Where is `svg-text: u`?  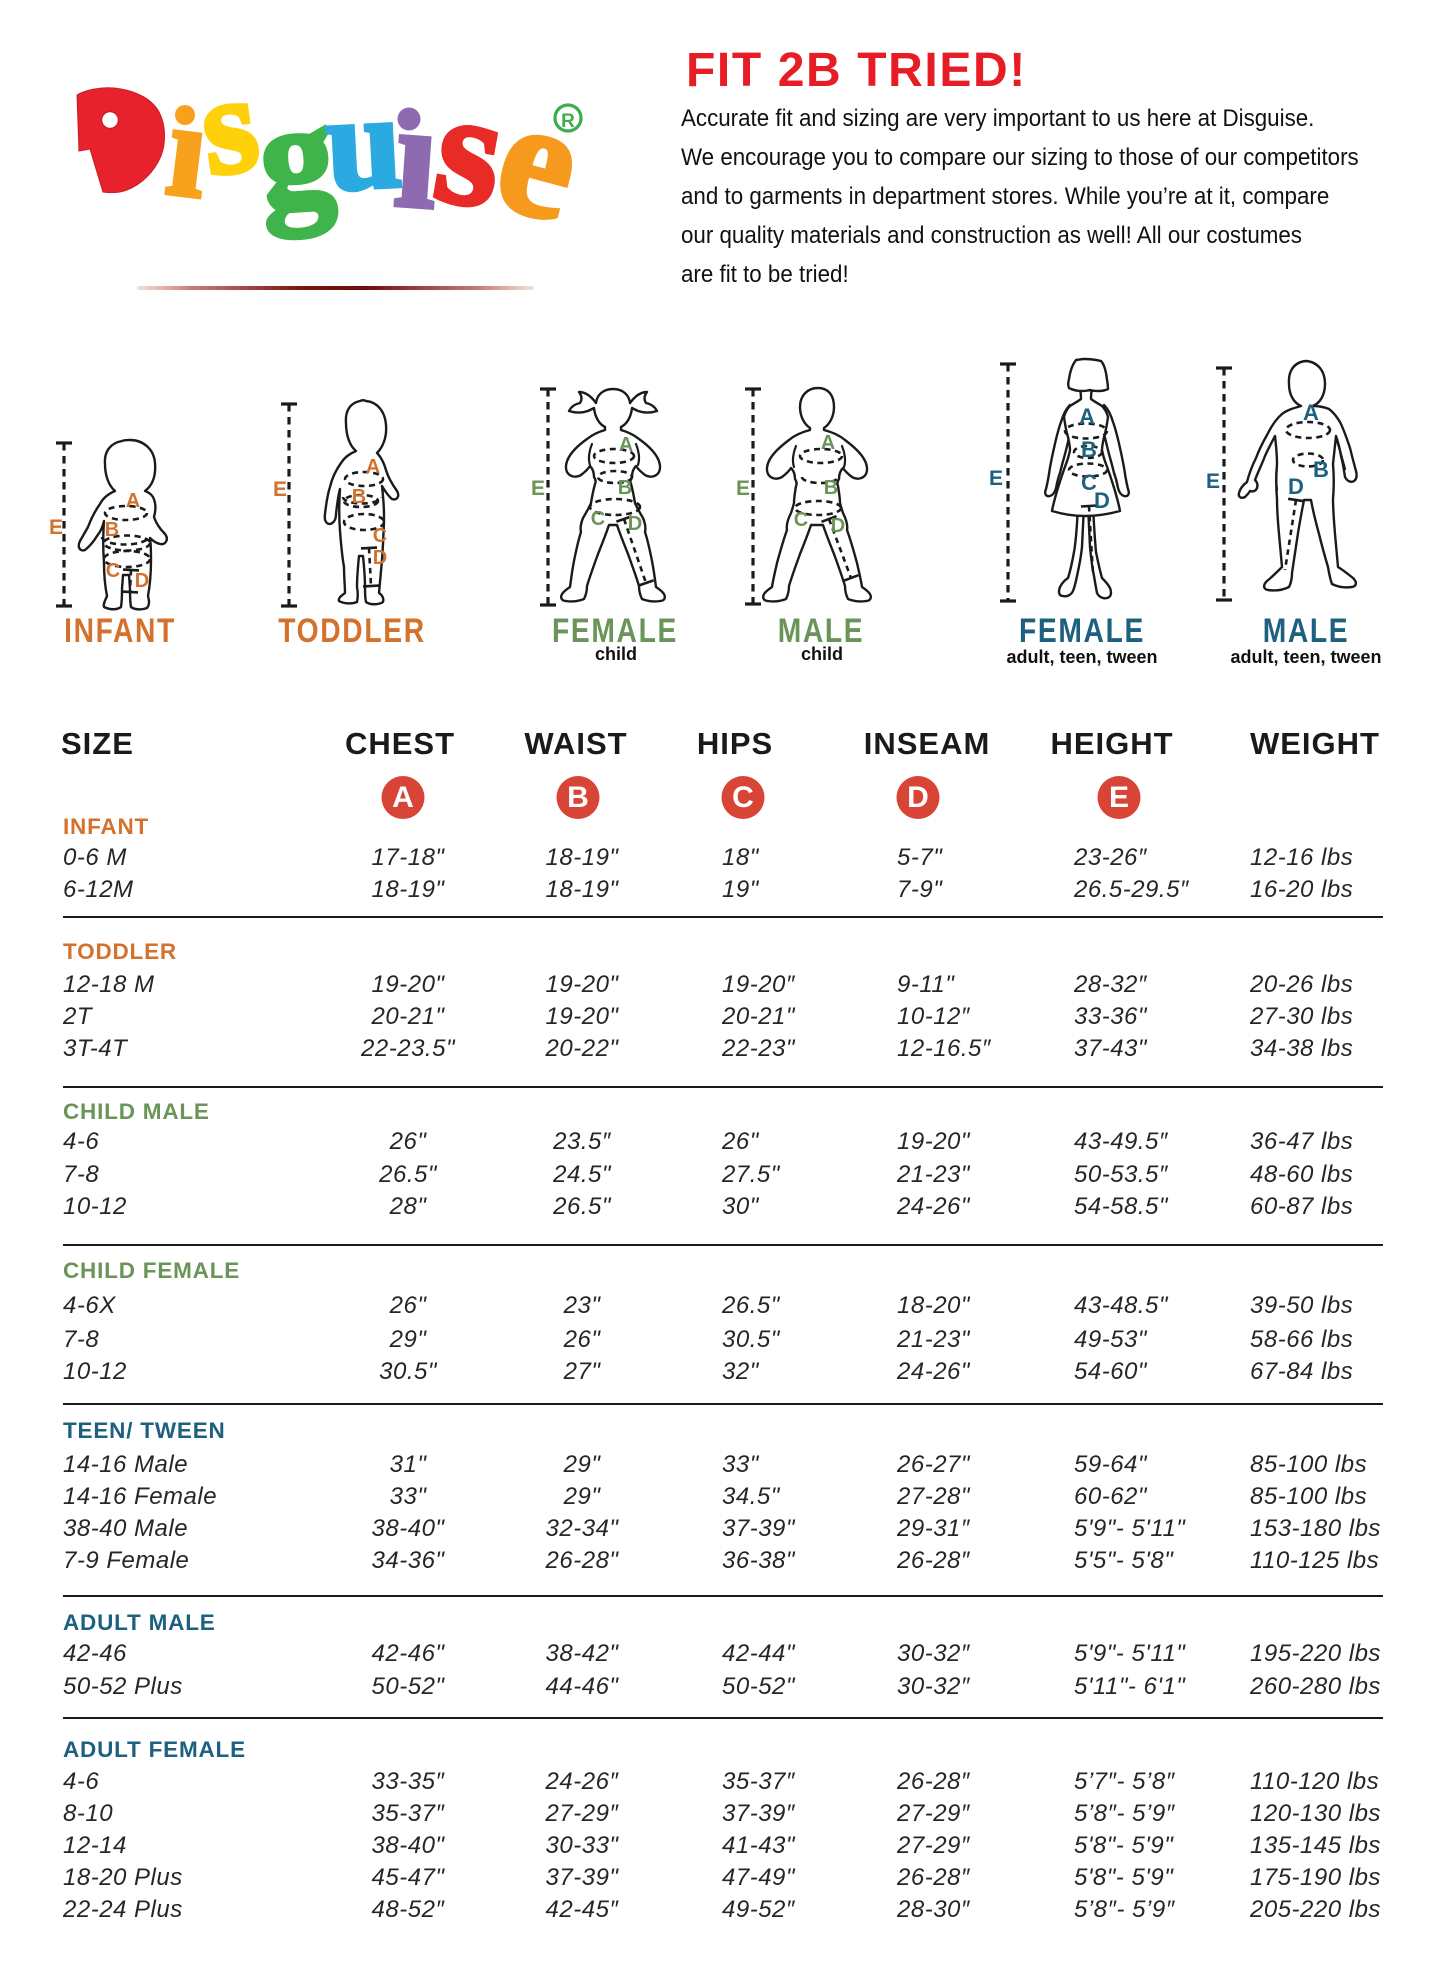
svg-text: u is located at coordinates (363, 143).